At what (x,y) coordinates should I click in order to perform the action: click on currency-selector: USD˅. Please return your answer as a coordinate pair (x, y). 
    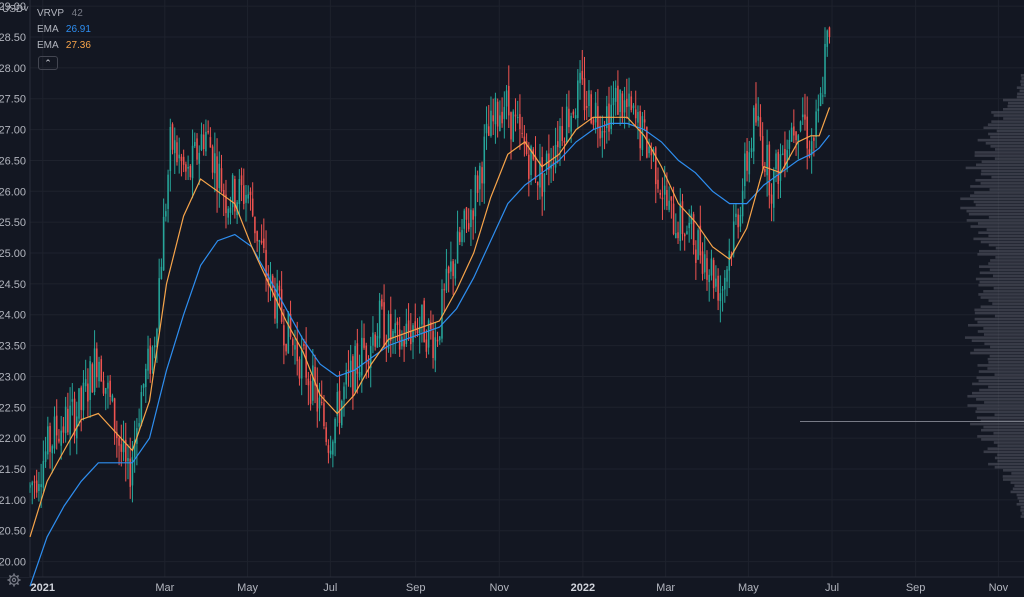
    Looking at the image, I should click on (15, 9).